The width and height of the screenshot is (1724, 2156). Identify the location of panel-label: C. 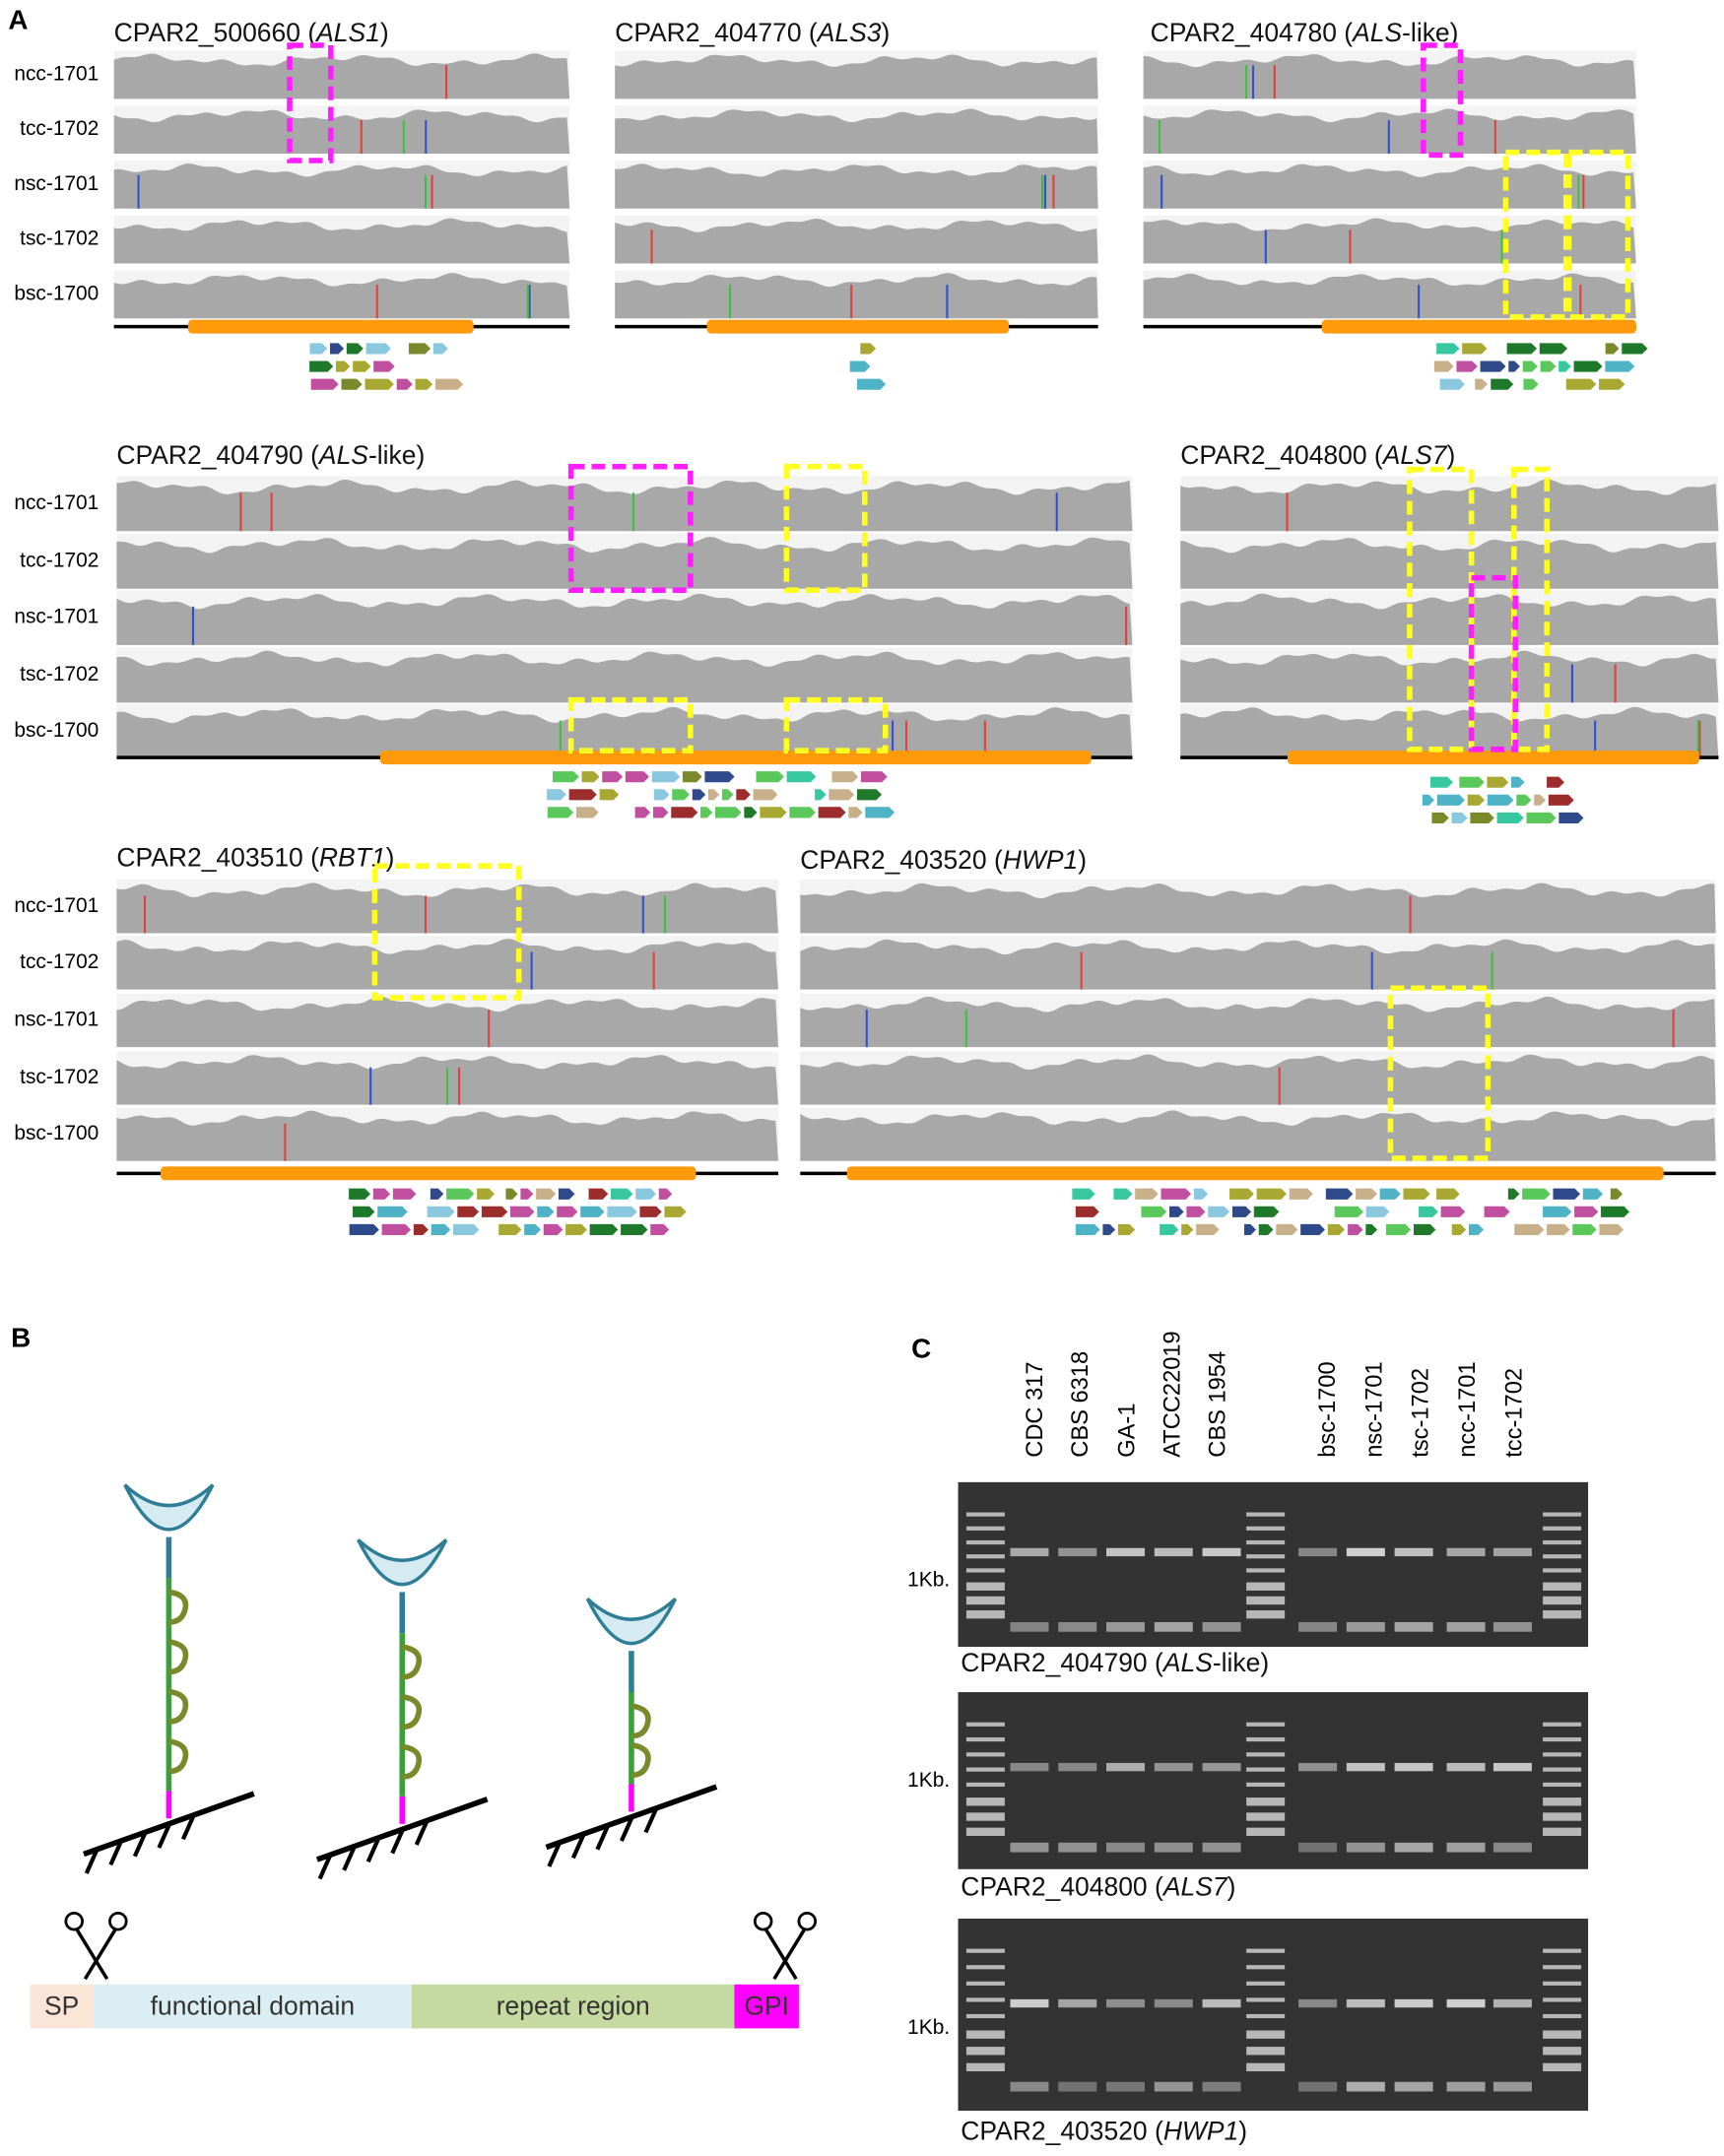
(921, 1348).